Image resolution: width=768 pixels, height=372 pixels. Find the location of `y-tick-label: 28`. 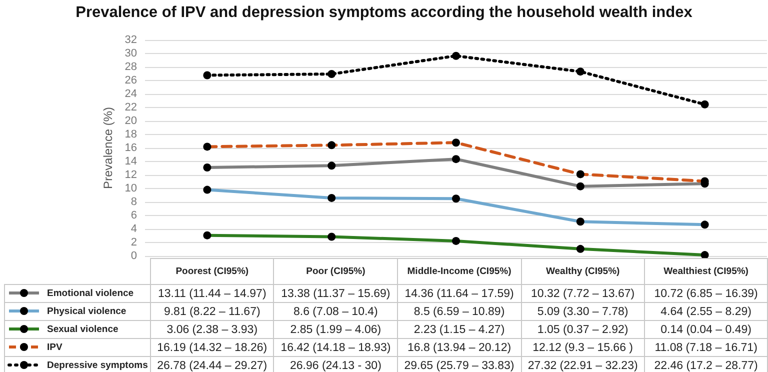

y-tick-label: 28 is located at coordinates (130, 67).